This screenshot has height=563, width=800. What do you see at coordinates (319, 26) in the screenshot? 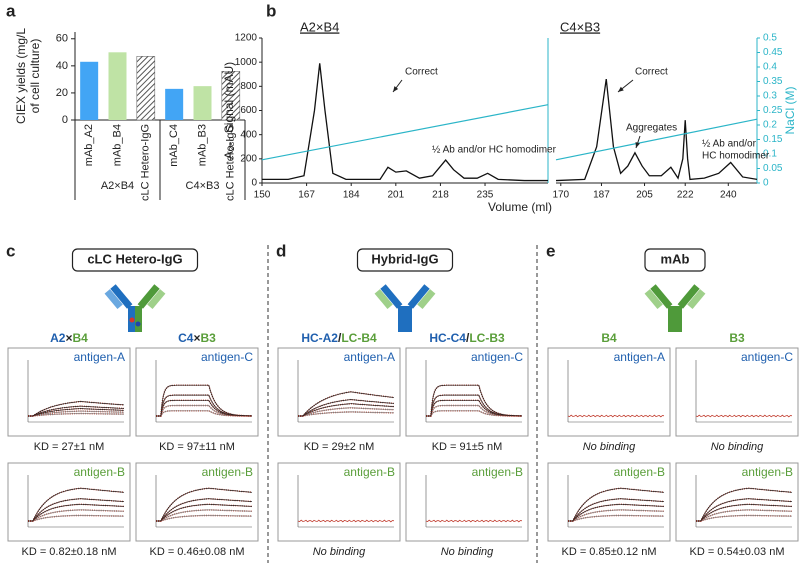
I see `subplot-title: A2×B4` at bounding box center [319, 26].